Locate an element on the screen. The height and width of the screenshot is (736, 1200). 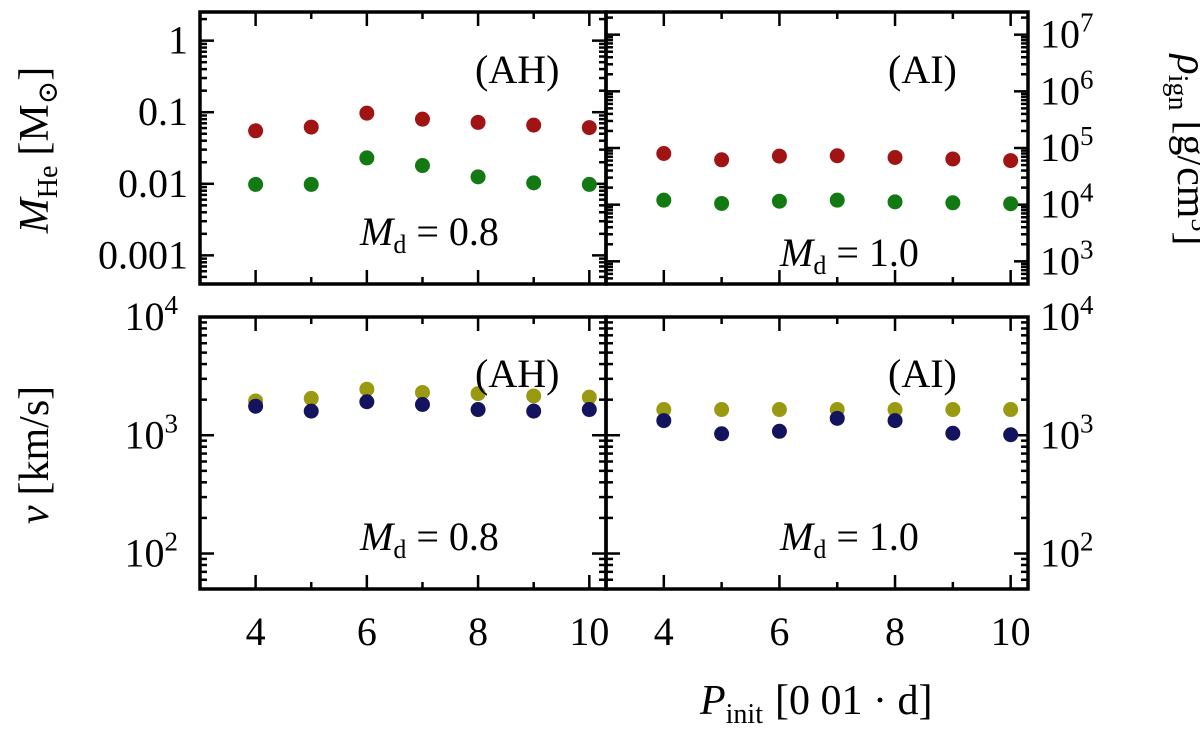
tick-exp: 5 is located at coordinates (1087, 136).